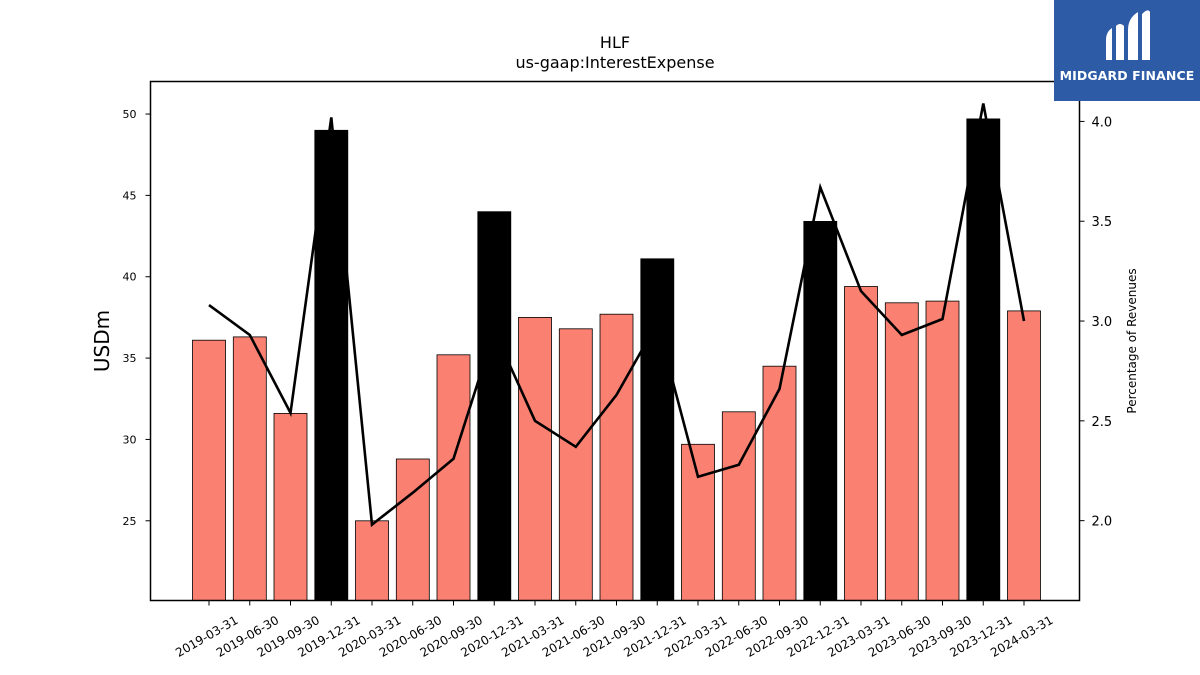 The height and width of the screenshot is (675, 1200). I want to click on y2-tick-label: 2.5, so click(1102, 422).